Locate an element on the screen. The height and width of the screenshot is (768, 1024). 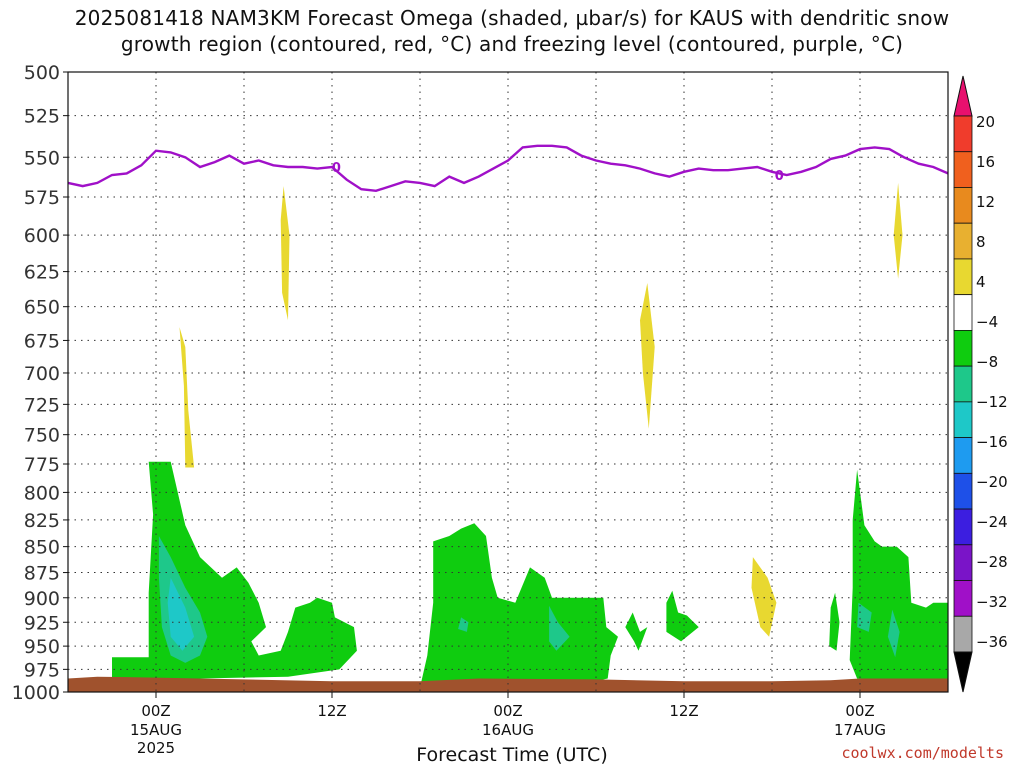
y-tick-label: 750 is located at coordinates (42, 436).